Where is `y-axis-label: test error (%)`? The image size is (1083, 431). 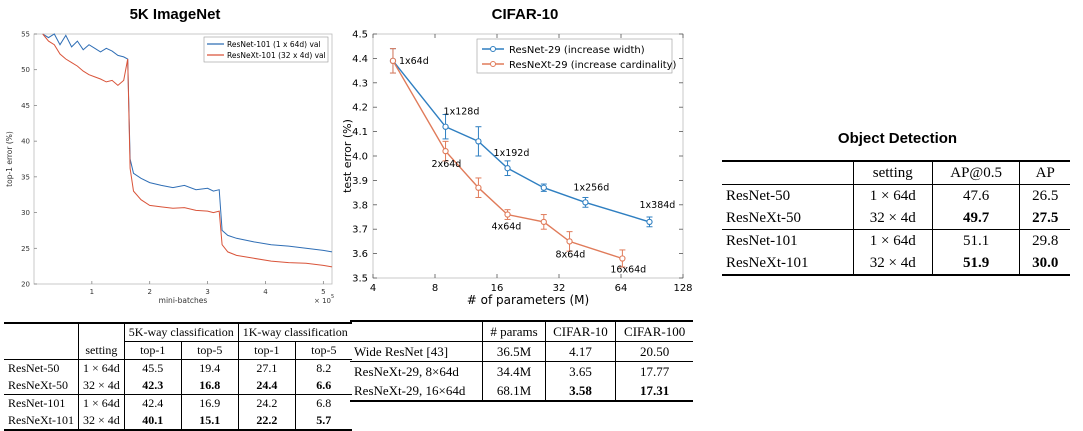
y-axis-label: test error (%) is located at coordinates (347, 156).